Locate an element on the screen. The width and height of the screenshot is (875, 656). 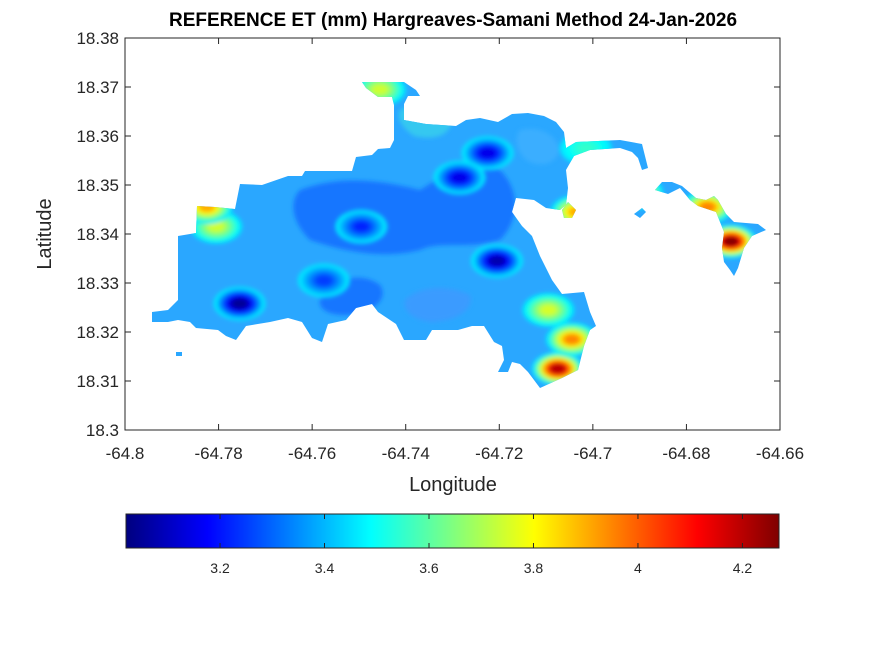
colorbar is located at coordinates (452, 531).